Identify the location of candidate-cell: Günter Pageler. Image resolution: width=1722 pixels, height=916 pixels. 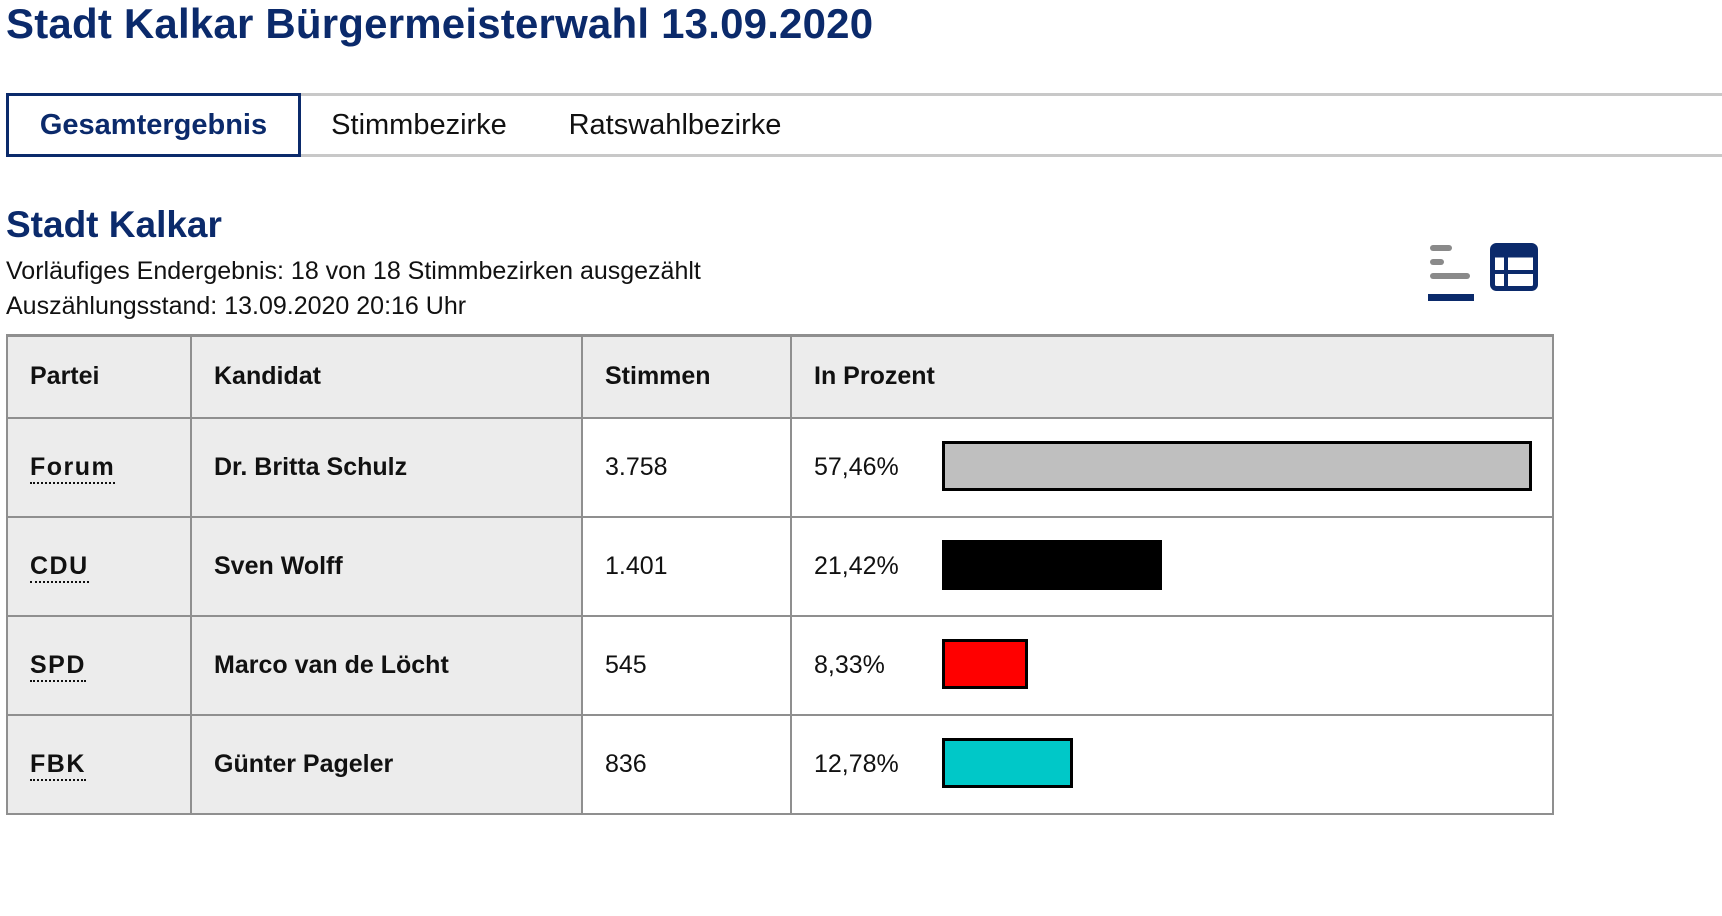
(386, 764).